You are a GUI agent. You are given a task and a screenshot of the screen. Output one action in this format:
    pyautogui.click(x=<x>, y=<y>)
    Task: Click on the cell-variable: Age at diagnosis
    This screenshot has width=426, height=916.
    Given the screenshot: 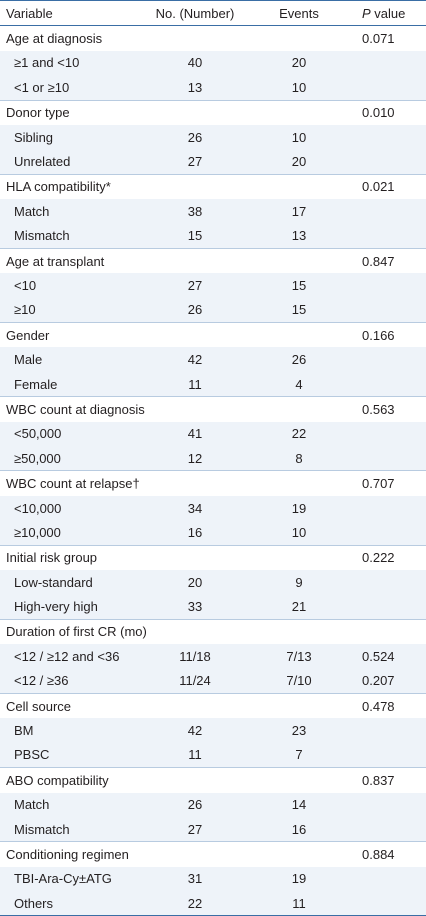 What is the action you would take?
    pyautogui.click(x=70, y=38)
    